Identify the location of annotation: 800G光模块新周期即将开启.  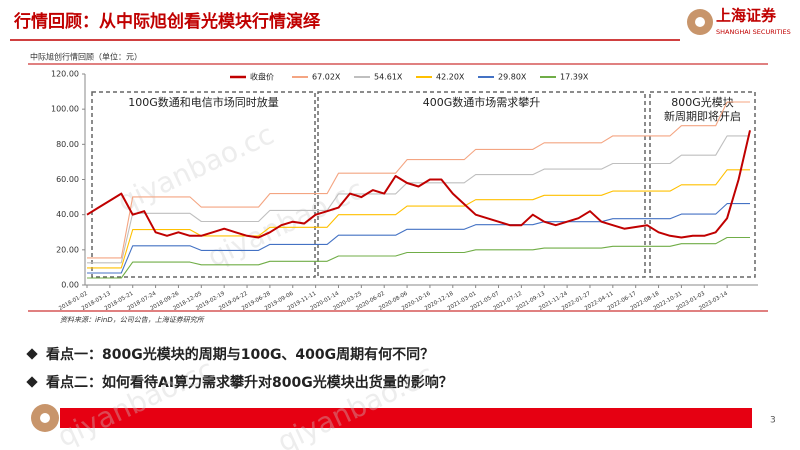
(702, 109).